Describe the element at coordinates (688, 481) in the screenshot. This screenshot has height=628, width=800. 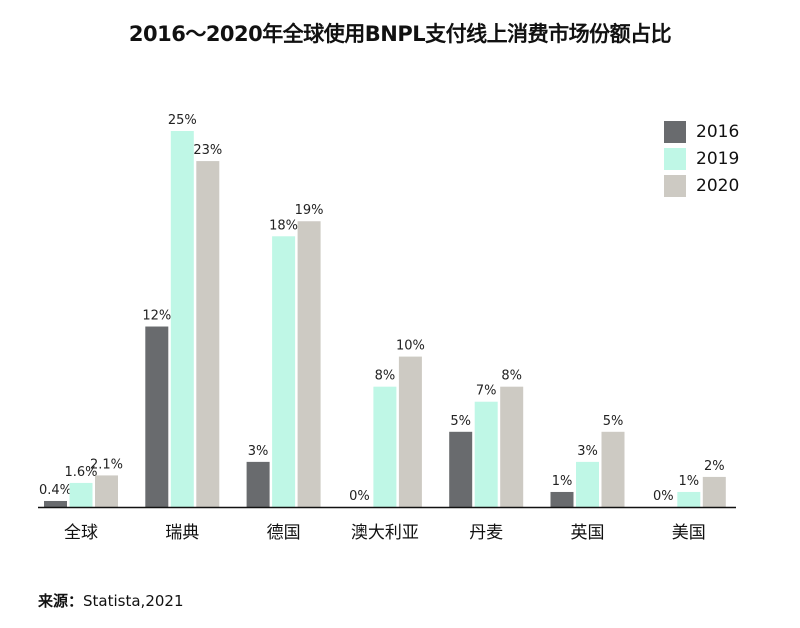
I see `data-label-2019-6: 1%` at that location.